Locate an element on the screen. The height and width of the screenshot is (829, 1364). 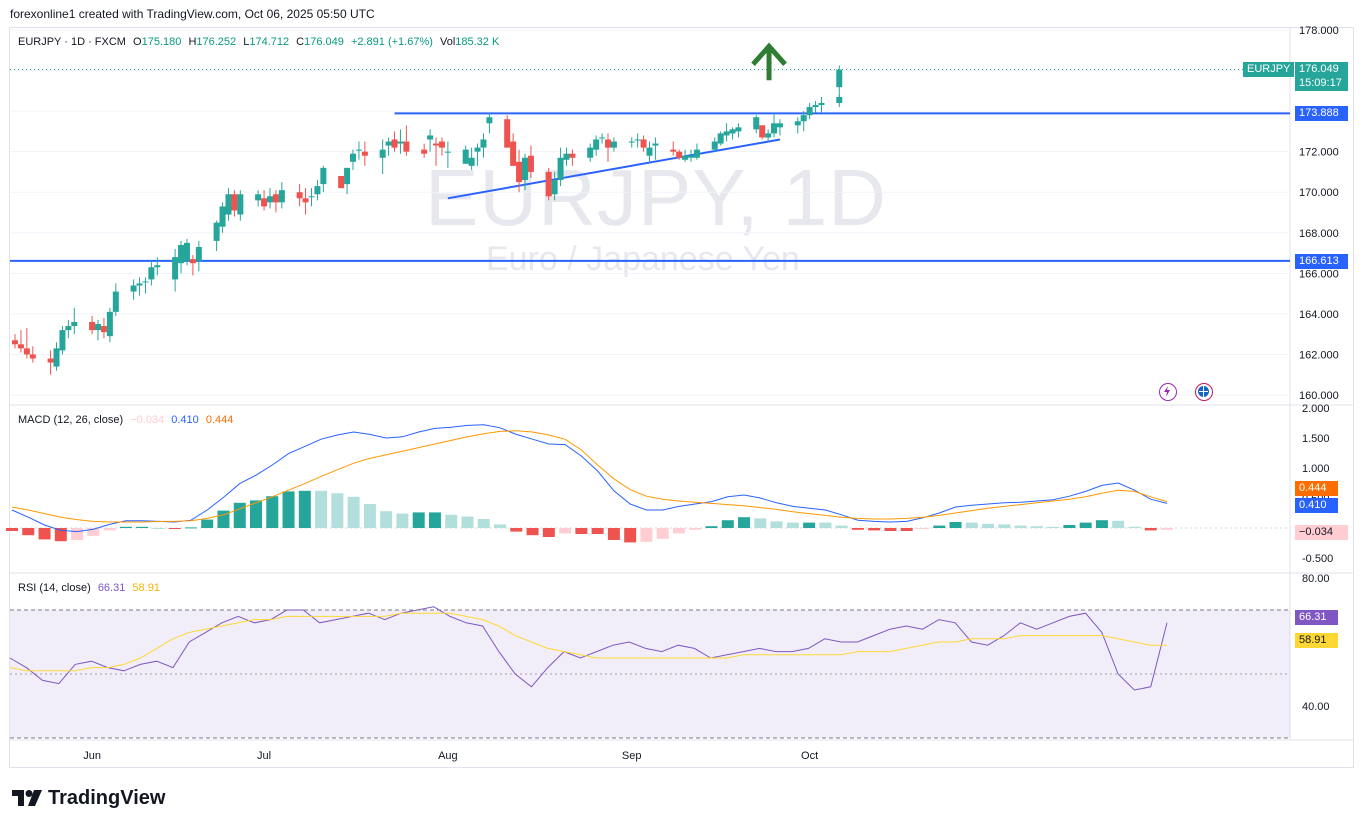
macd-legend: MACD (12, 26, close) −0.034 0.410 0.444 is located at coordinates (127, 420).